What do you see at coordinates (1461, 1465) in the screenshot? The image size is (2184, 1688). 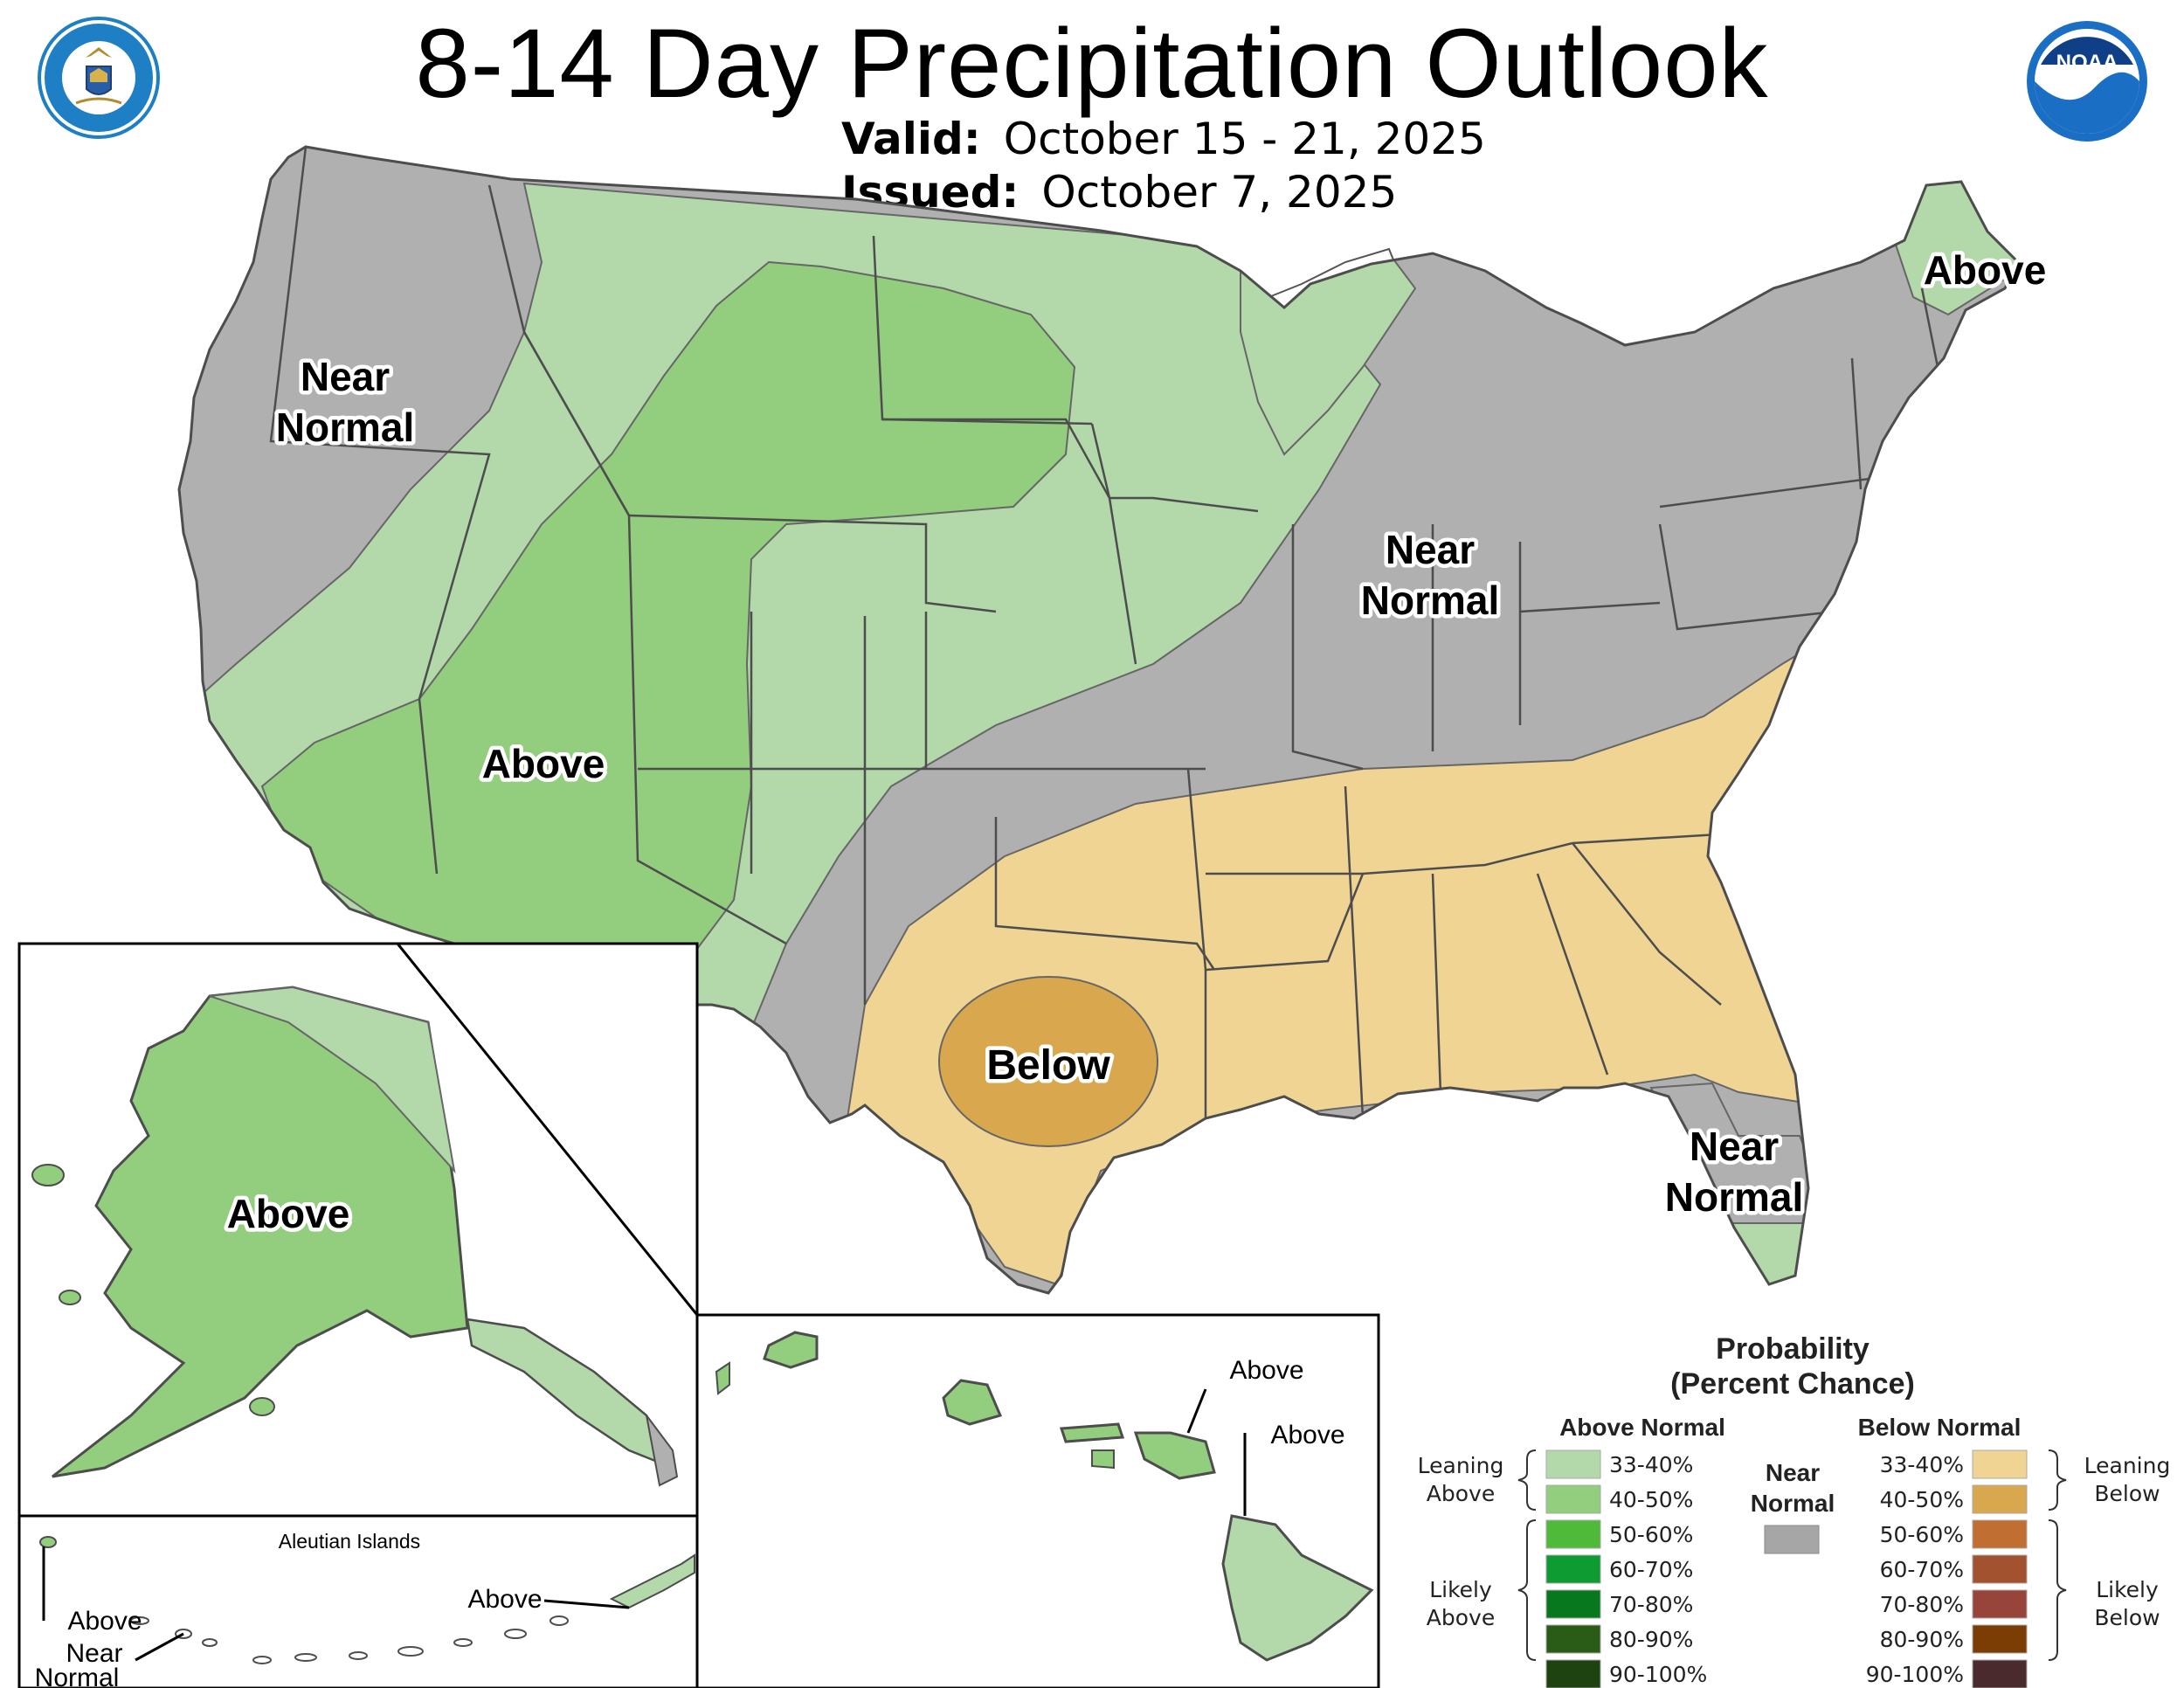 I see `leaning-above-label-1: Leaning` at bounding box center [1461, 1465].